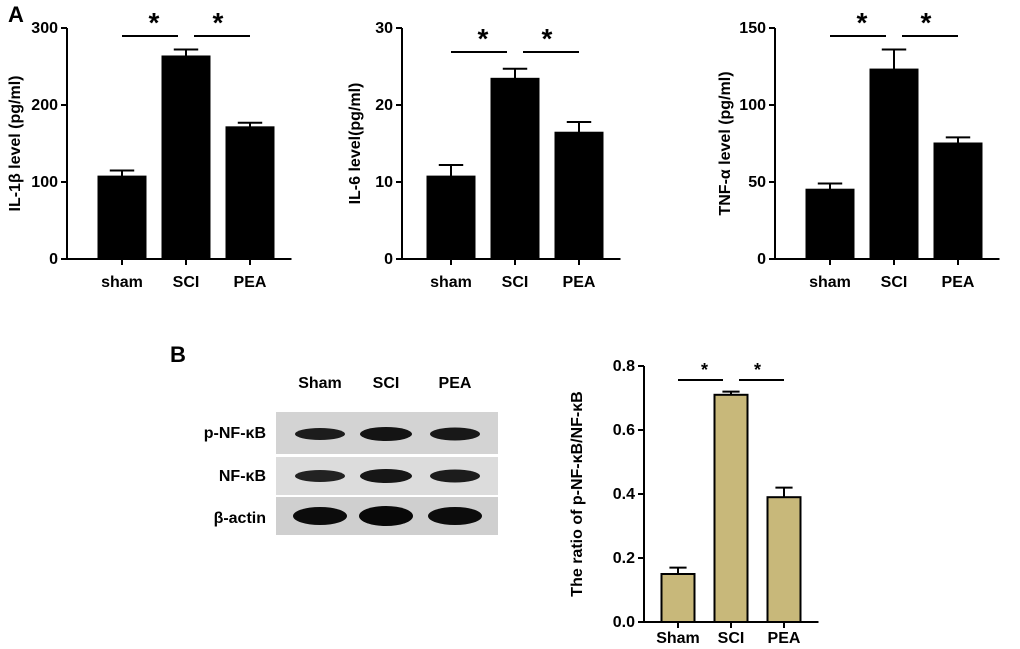 This screenshot has height=649, width=1020. What do you see at coordinates (44, 28) in the screenshot?
I see `y-tick-label: 300` at bounding box center [44, 28].